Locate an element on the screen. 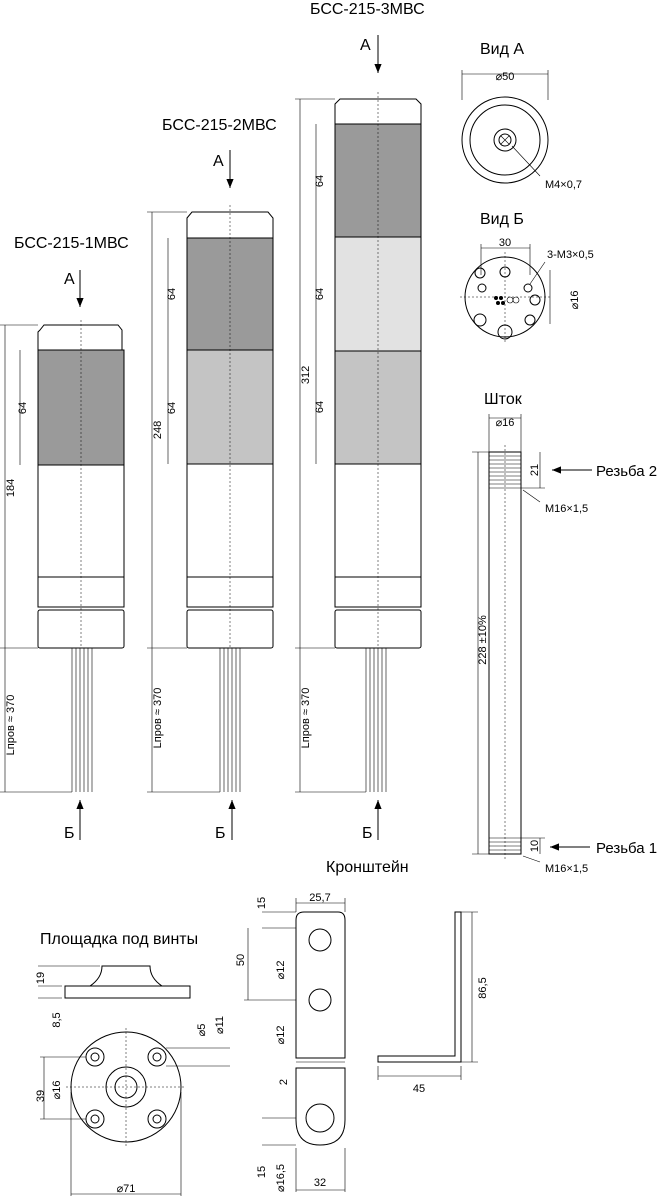 The height and width of the screenshot is (1200, 669). pad-dim-39: 39 is located at coordinates (41, 1096).